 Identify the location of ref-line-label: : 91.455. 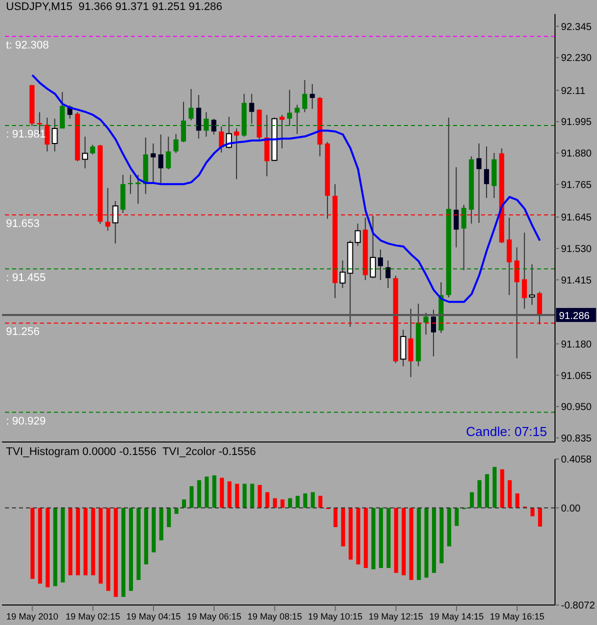
(26, 278).